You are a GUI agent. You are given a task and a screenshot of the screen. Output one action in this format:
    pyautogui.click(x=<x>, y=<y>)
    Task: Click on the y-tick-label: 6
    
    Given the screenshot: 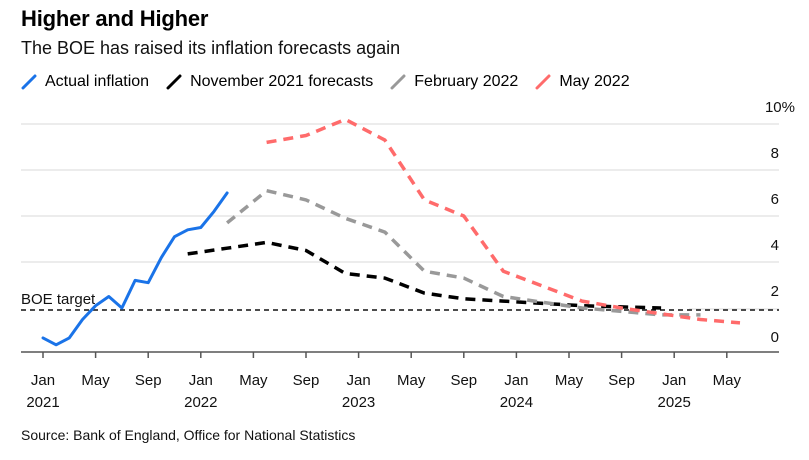 What is the action you would take?
    pyautogui.click(x=775, y=199)
    